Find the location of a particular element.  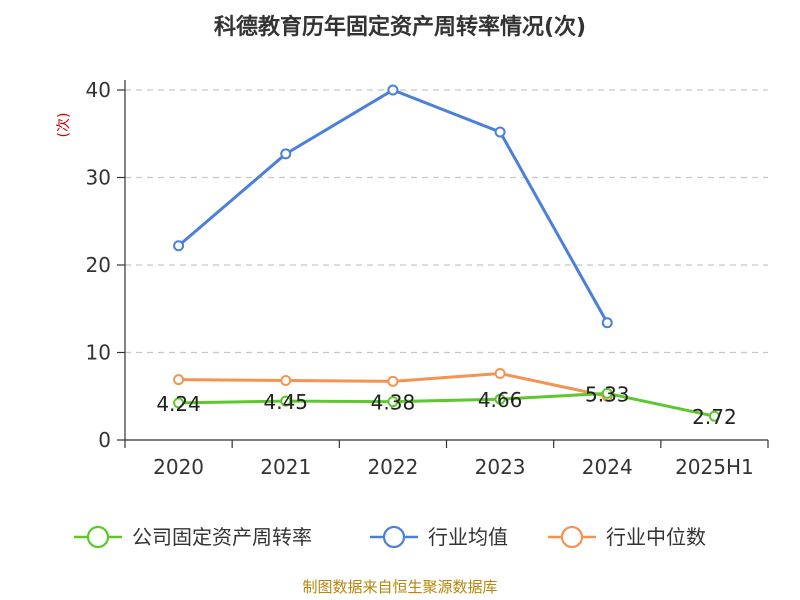

x-tick-label: 2021 is located at coordinates (285, 467).